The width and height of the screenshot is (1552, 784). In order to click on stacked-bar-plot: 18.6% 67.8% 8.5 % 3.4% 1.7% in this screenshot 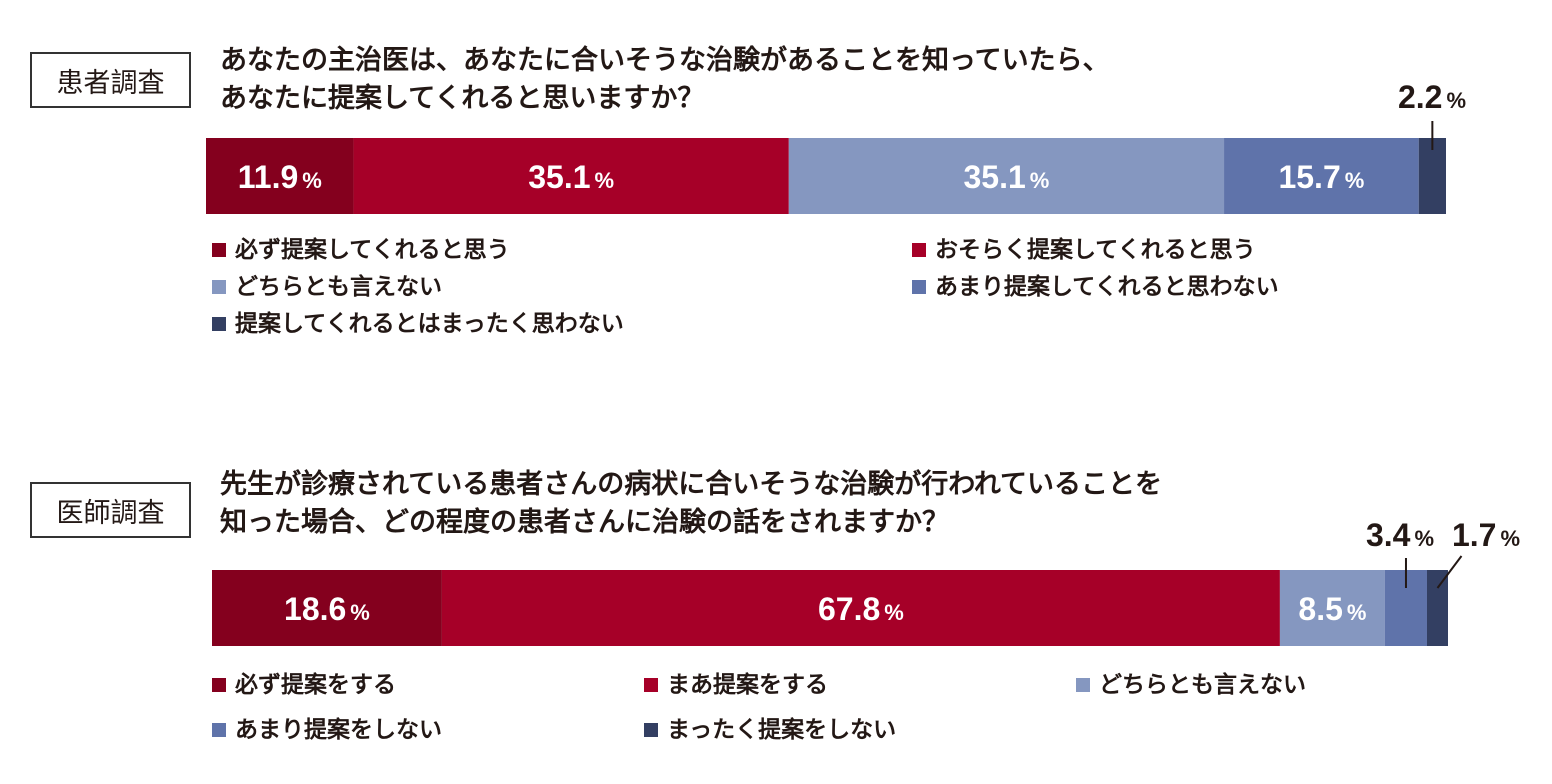, I will do `click(866, 581)`.